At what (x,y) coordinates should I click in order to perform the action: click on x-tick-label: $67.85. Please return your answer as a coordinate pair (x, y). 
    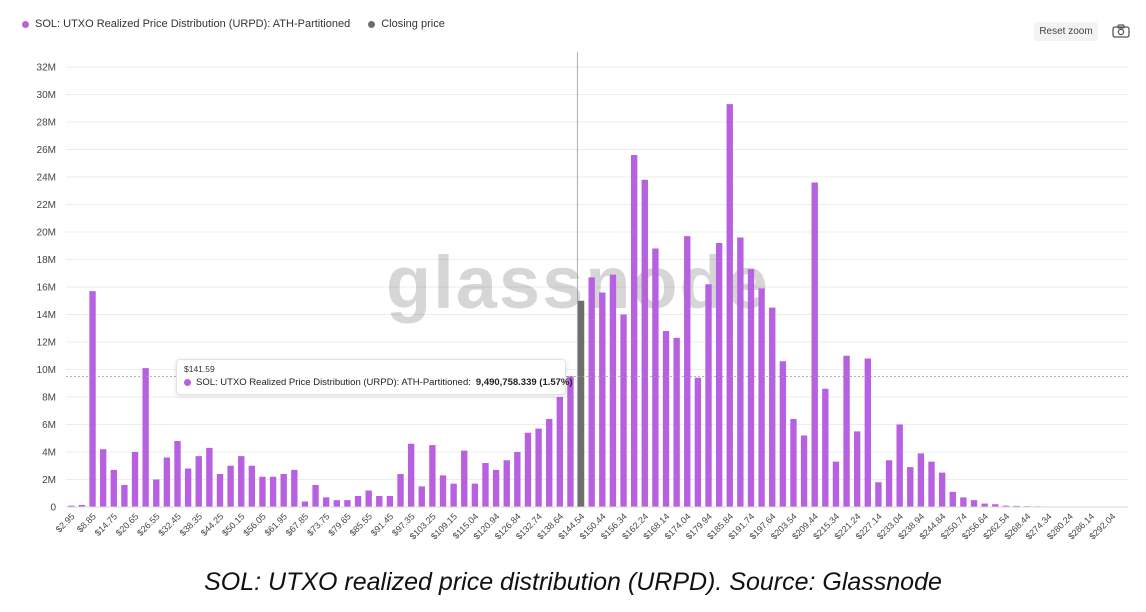
    Looking at the image, I should click on (297, 524).